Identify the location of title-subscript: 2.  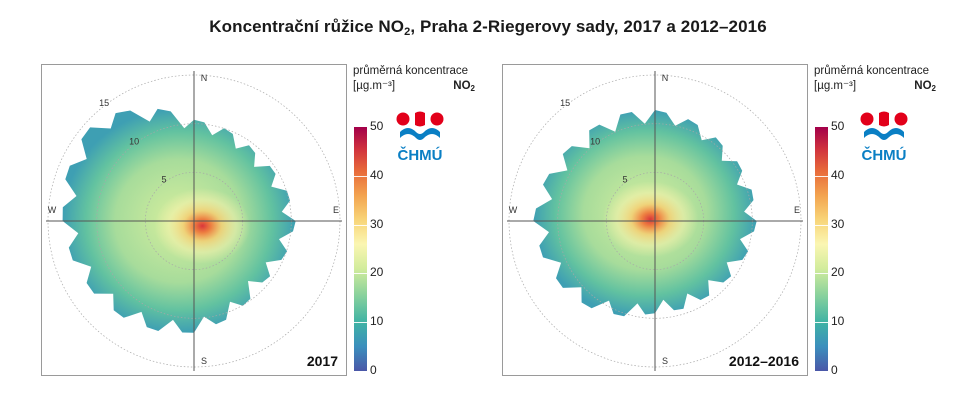
(407, 32).